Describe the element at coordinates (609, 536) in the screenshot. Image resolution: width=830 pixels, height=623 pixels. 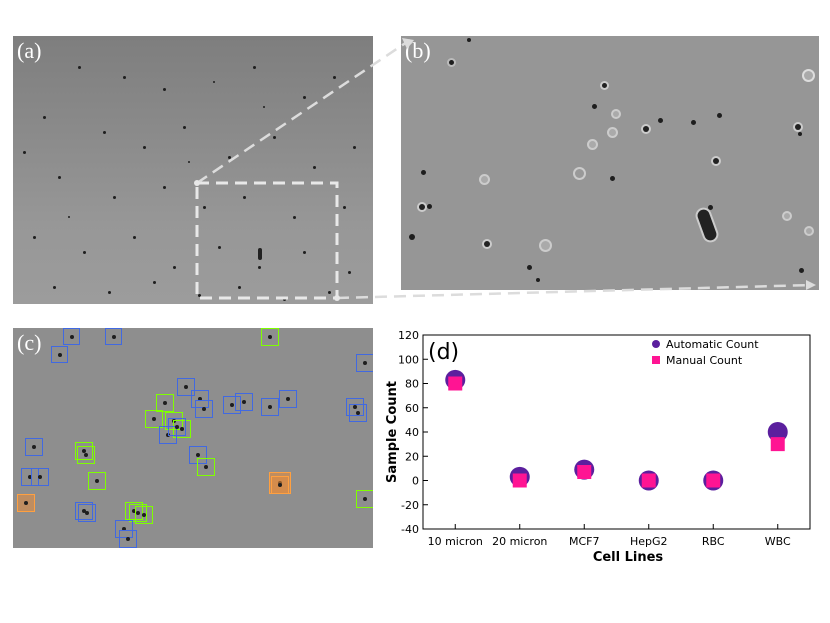
I see `x-axis: 10 micron 20 micron MCF7 HepG2 RBC WBC` at that location.